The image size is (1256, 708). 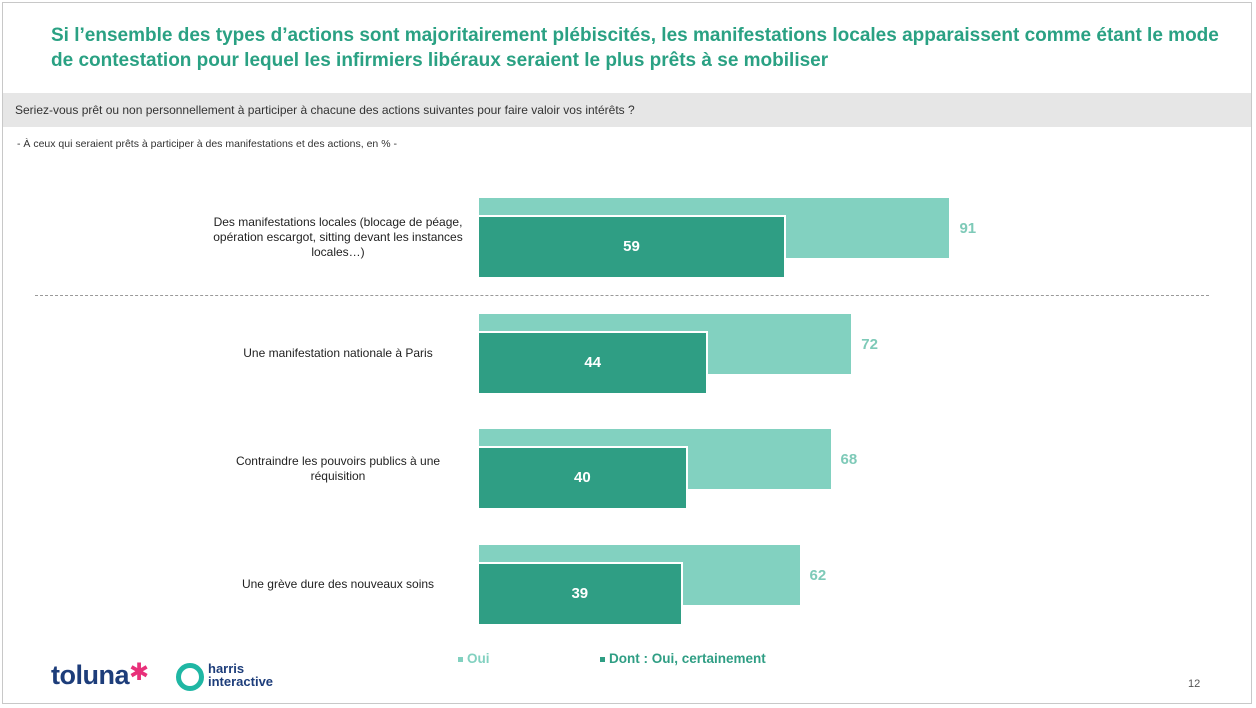 I want to click on legend-swatch-certainement, so click(x=602, y=659).